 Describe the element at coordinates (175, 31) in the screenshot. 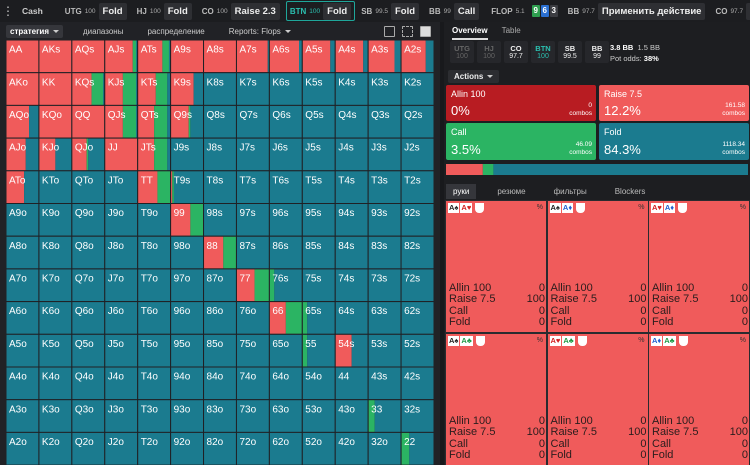

I see `tab: распределение` at that location.